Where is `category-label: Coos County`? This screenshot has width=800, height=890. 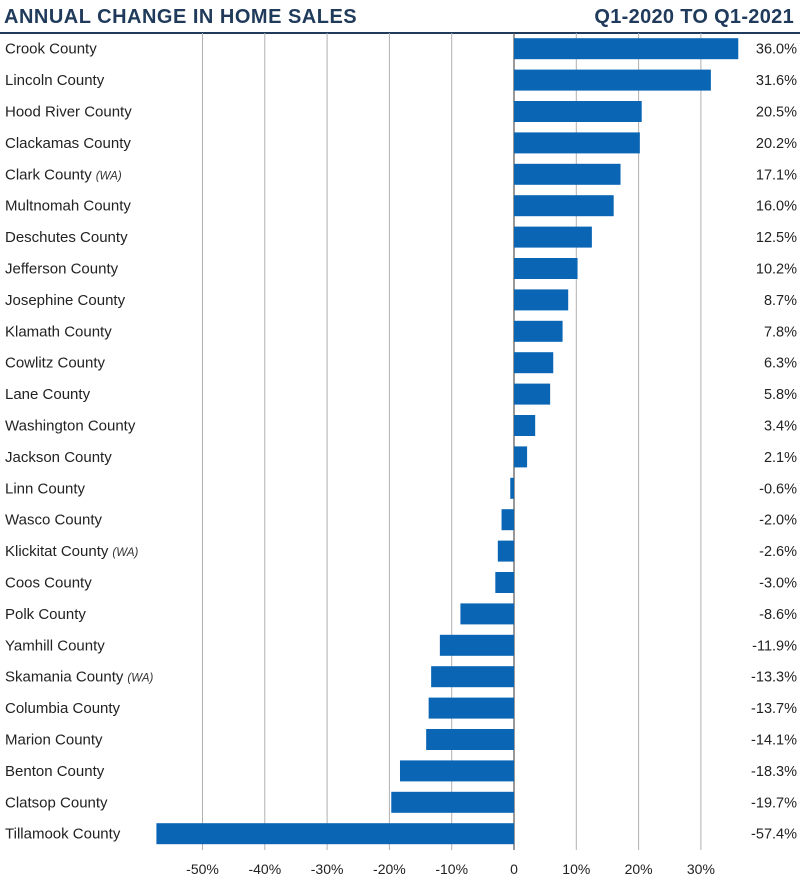 category-label: Coos County is located at coordinates (48, 583).